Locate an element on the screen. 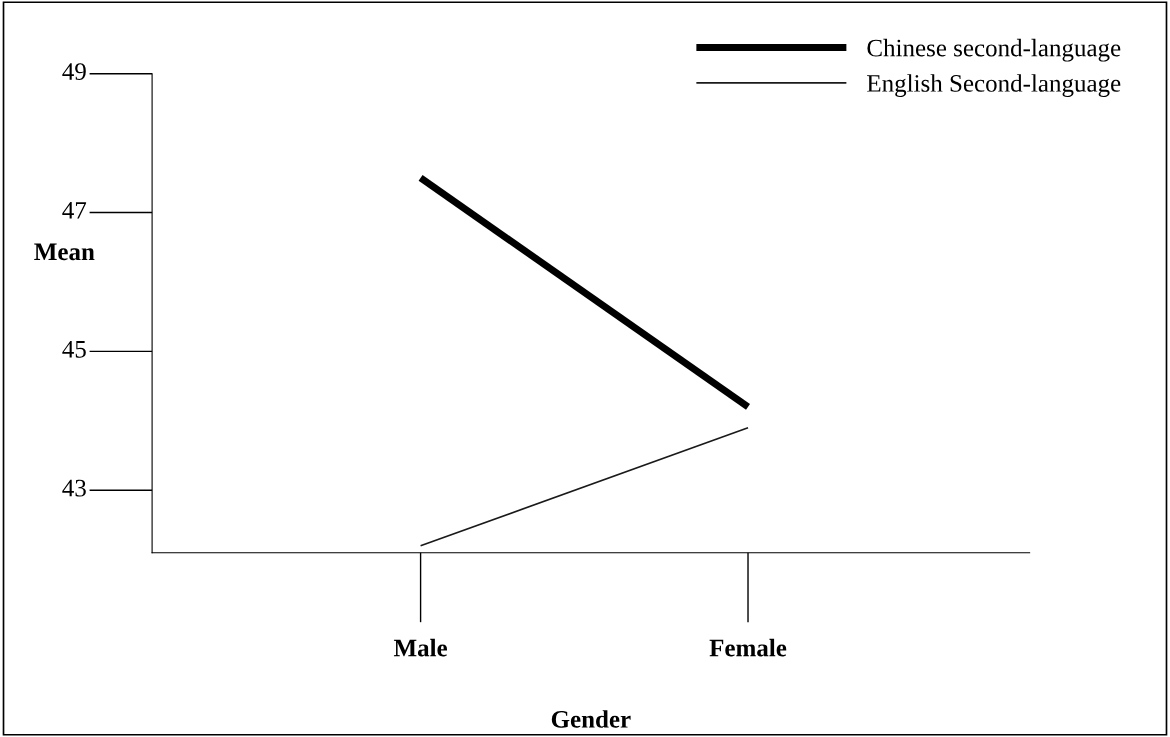 The image size is (1170, 737). y-tick-label: 47 is located at coordinates (74, 210).